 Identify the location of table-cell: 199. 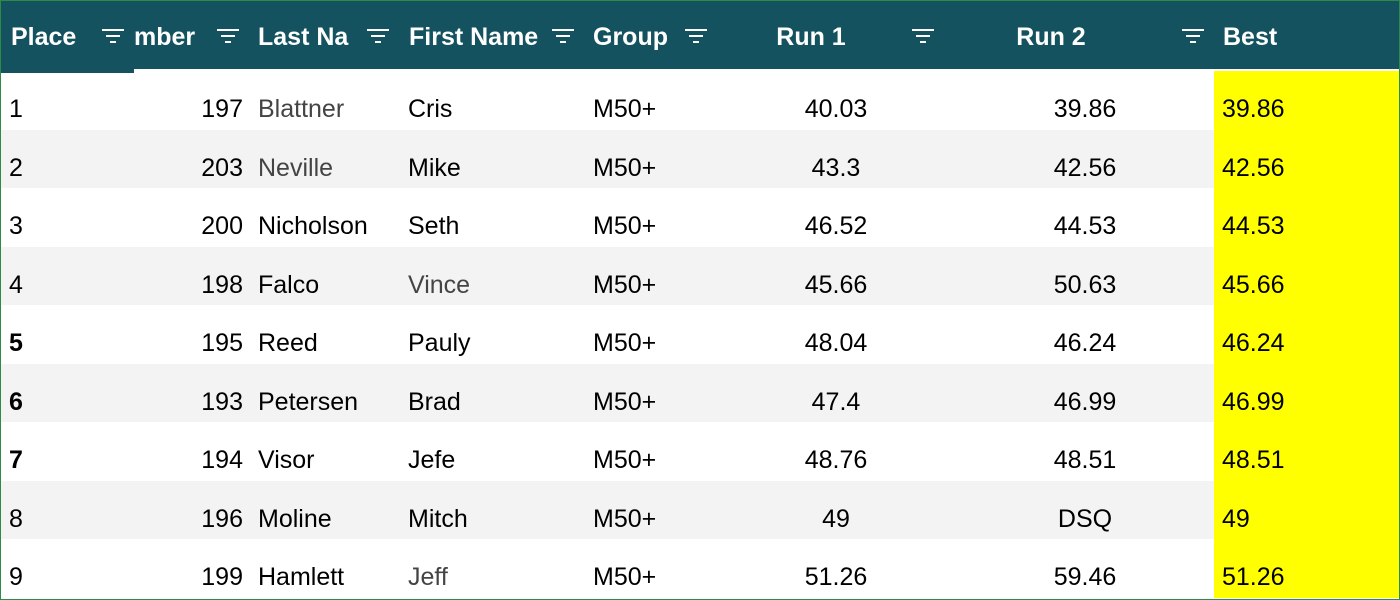
(222, 577).